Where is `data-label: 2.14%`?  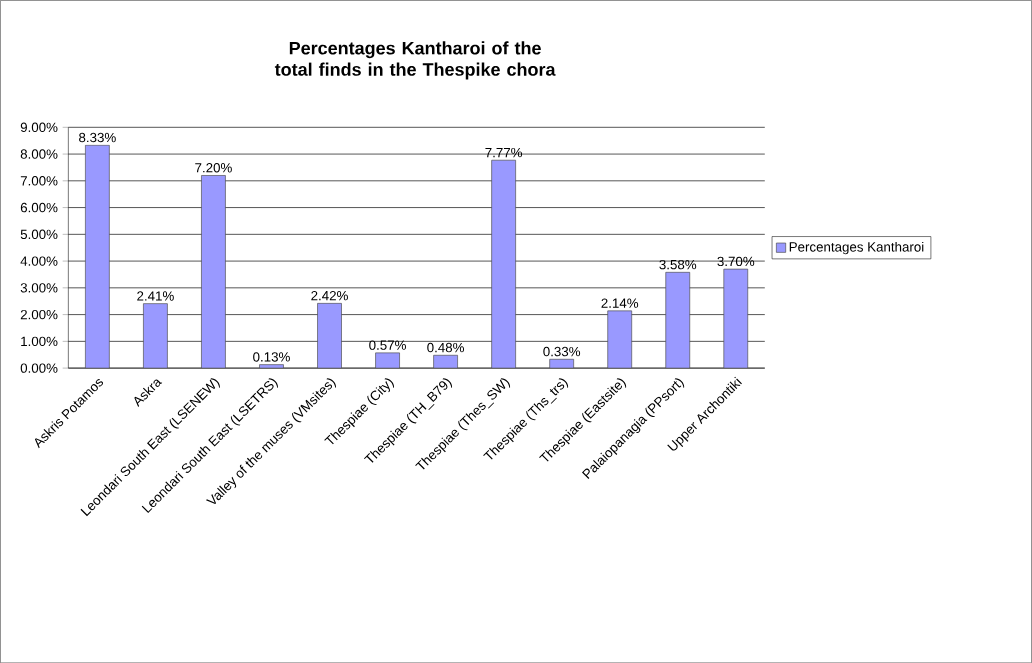 data-label: 2.14% is located at coordinates (620, 303).